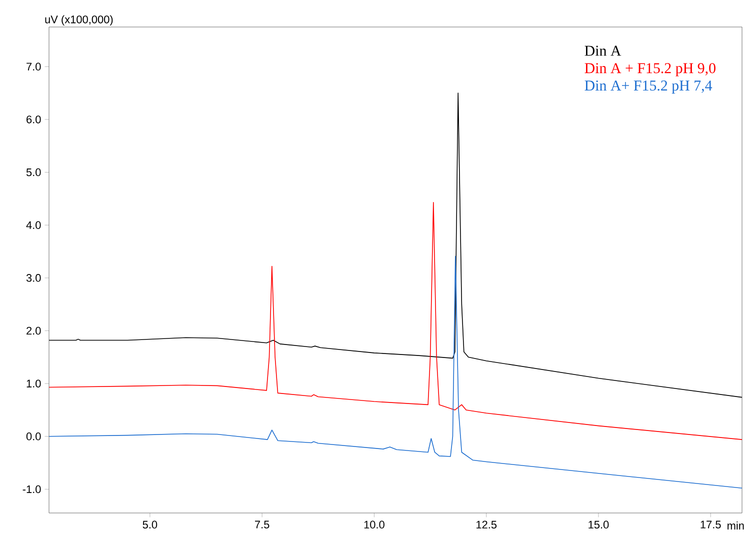 The height and width of the screenshot is (538, 745). Describe the element at coordinates (736, 526) in the screenshot. I see `x-axis-title: min` at that location.